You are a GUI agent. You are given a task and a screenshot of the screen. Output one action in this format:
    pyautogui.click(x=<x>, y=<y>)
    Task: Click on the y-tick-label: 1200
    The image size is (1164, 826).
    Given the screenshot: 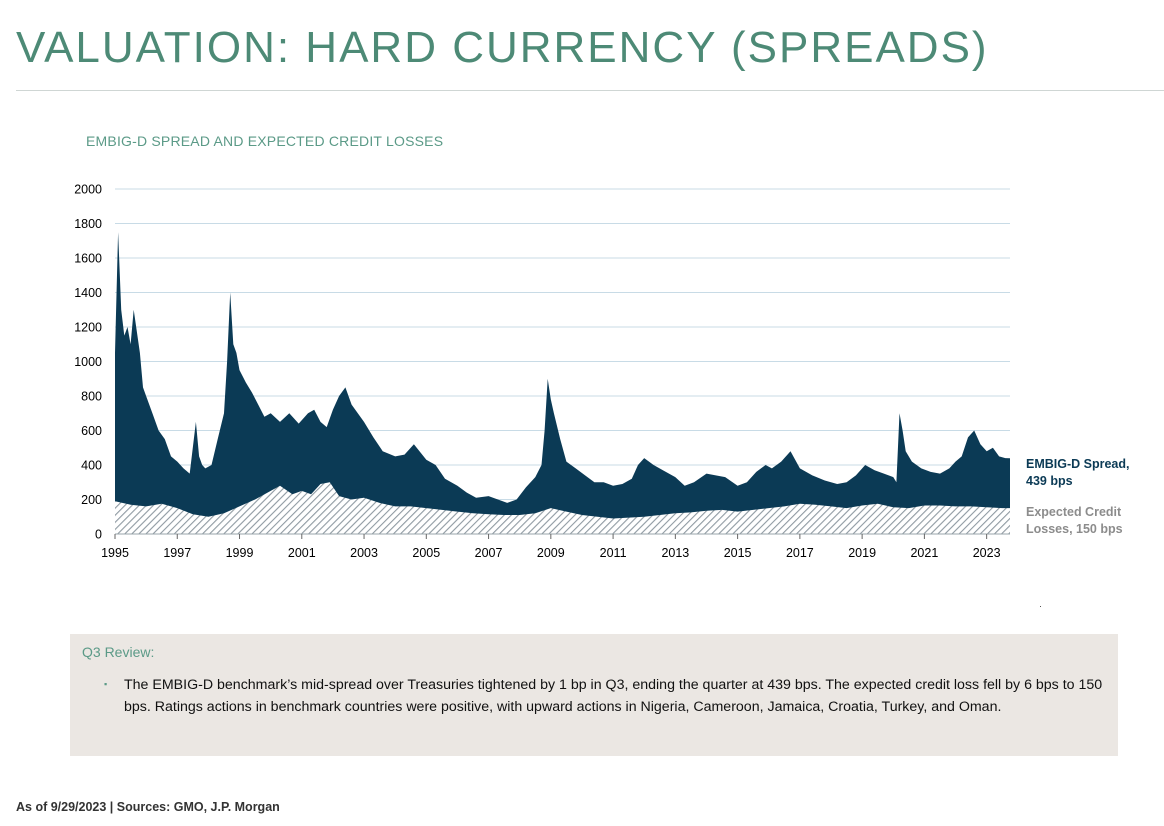 What is the action you would take?
    pyautogui.click(x=88, y=328)
    